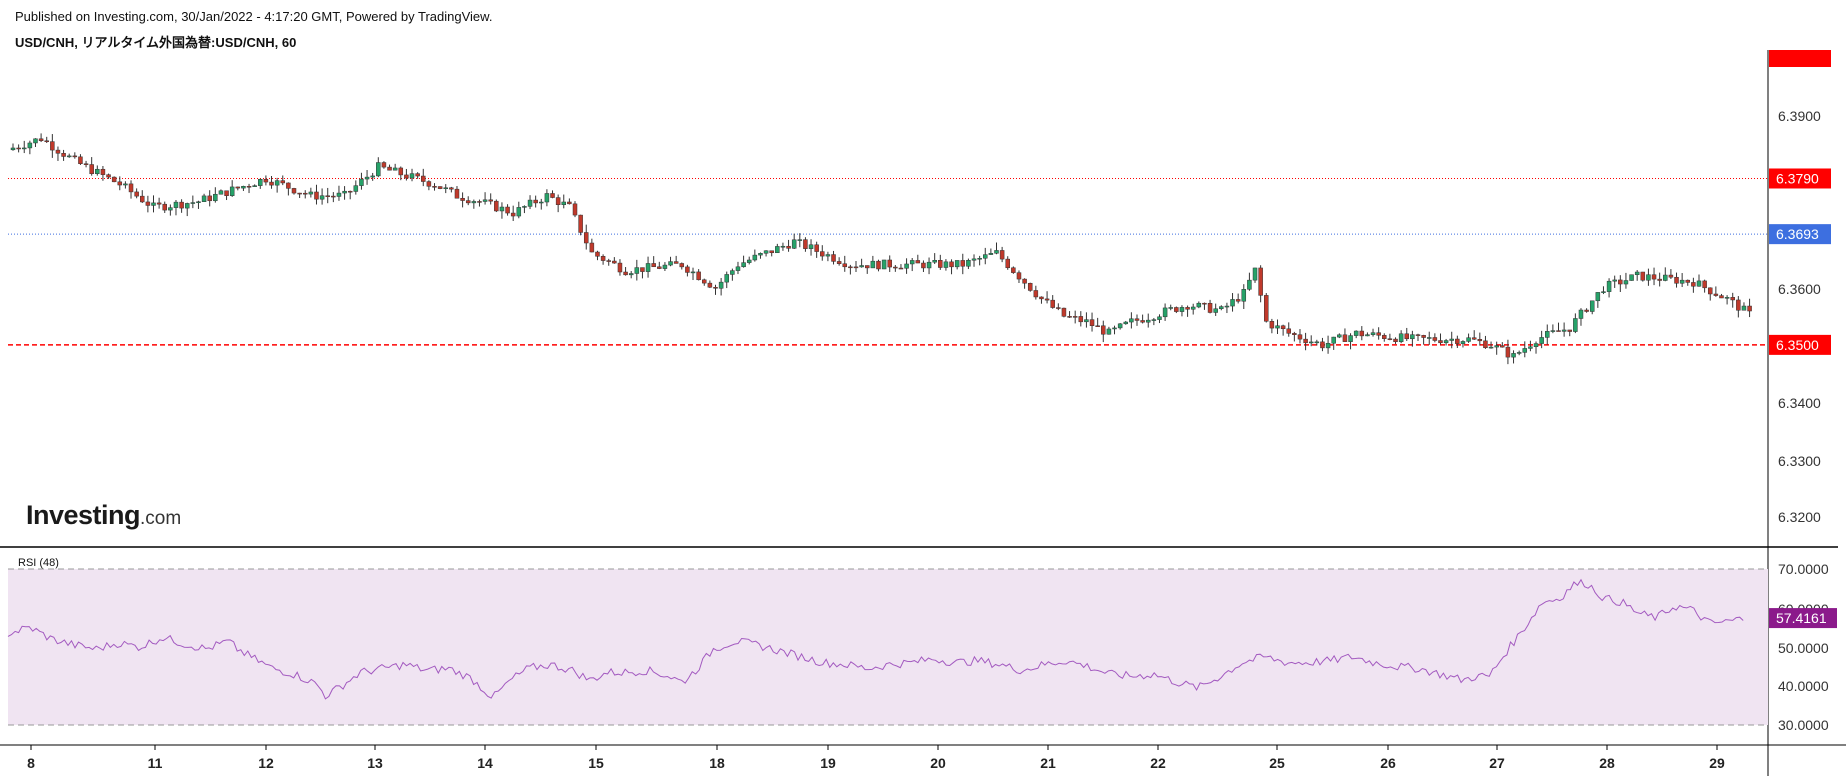  I want to click on rsi-value-tag-text: 57.4161, so click(1801, 618).